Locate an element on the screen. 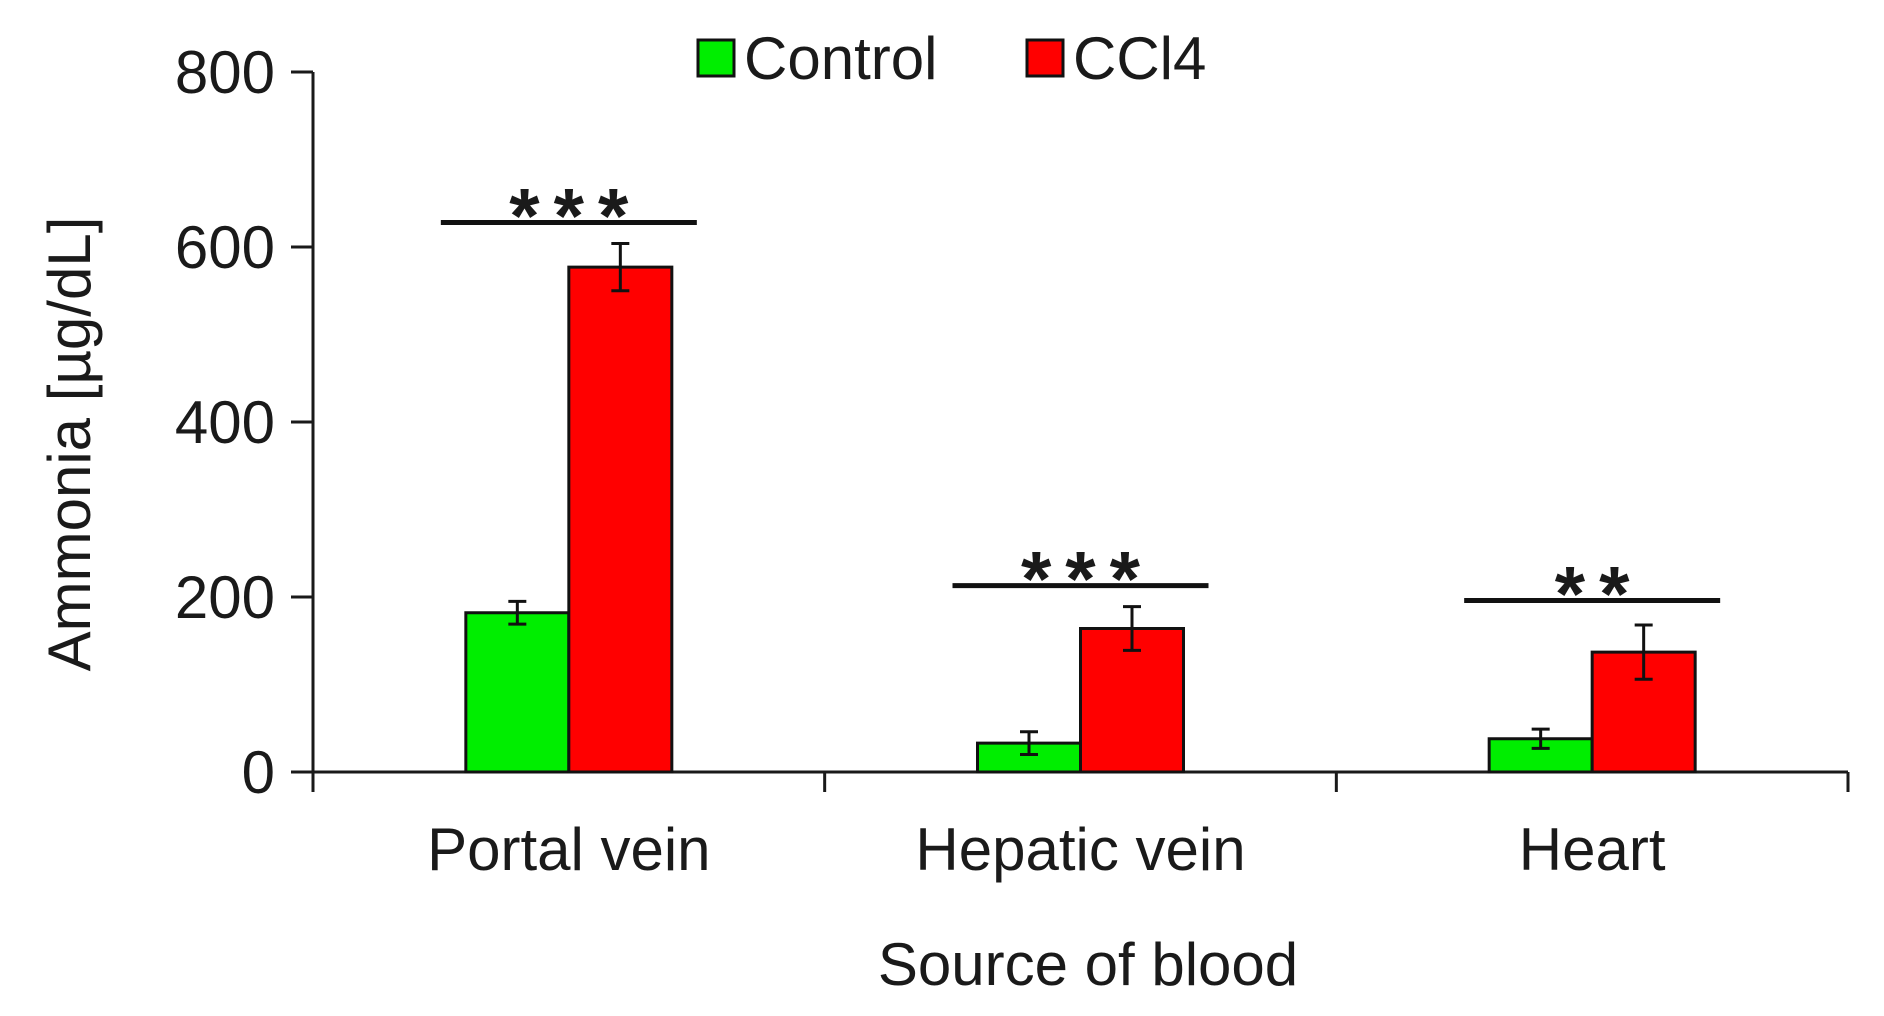 The image size is (1884, 1016). y-tick-label: 0 is located at coordinates (258, 772).